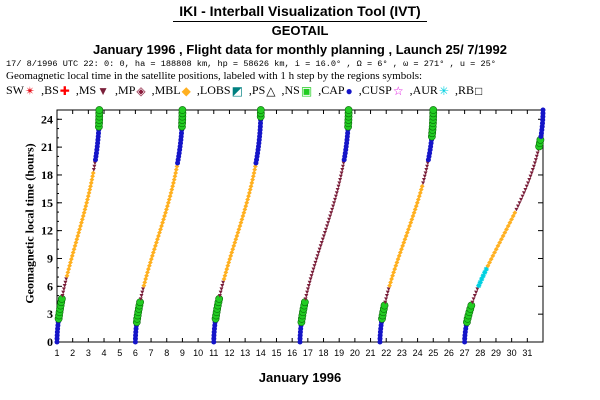 The width and height of the screenshot is (600, 400). I want to click on legend-symbol-sw-icon: ✴, so click(30, 90).